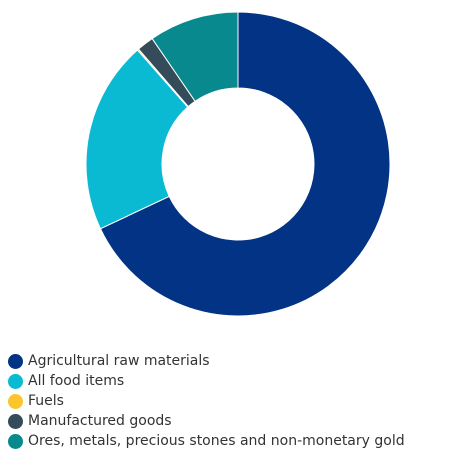 The height and width of the screenshot is (453, 471). What do you see at coordinates (100, 421) in the screenshot?
I see `legend-label: Manufactured goods` at bounding box center [100, 421].